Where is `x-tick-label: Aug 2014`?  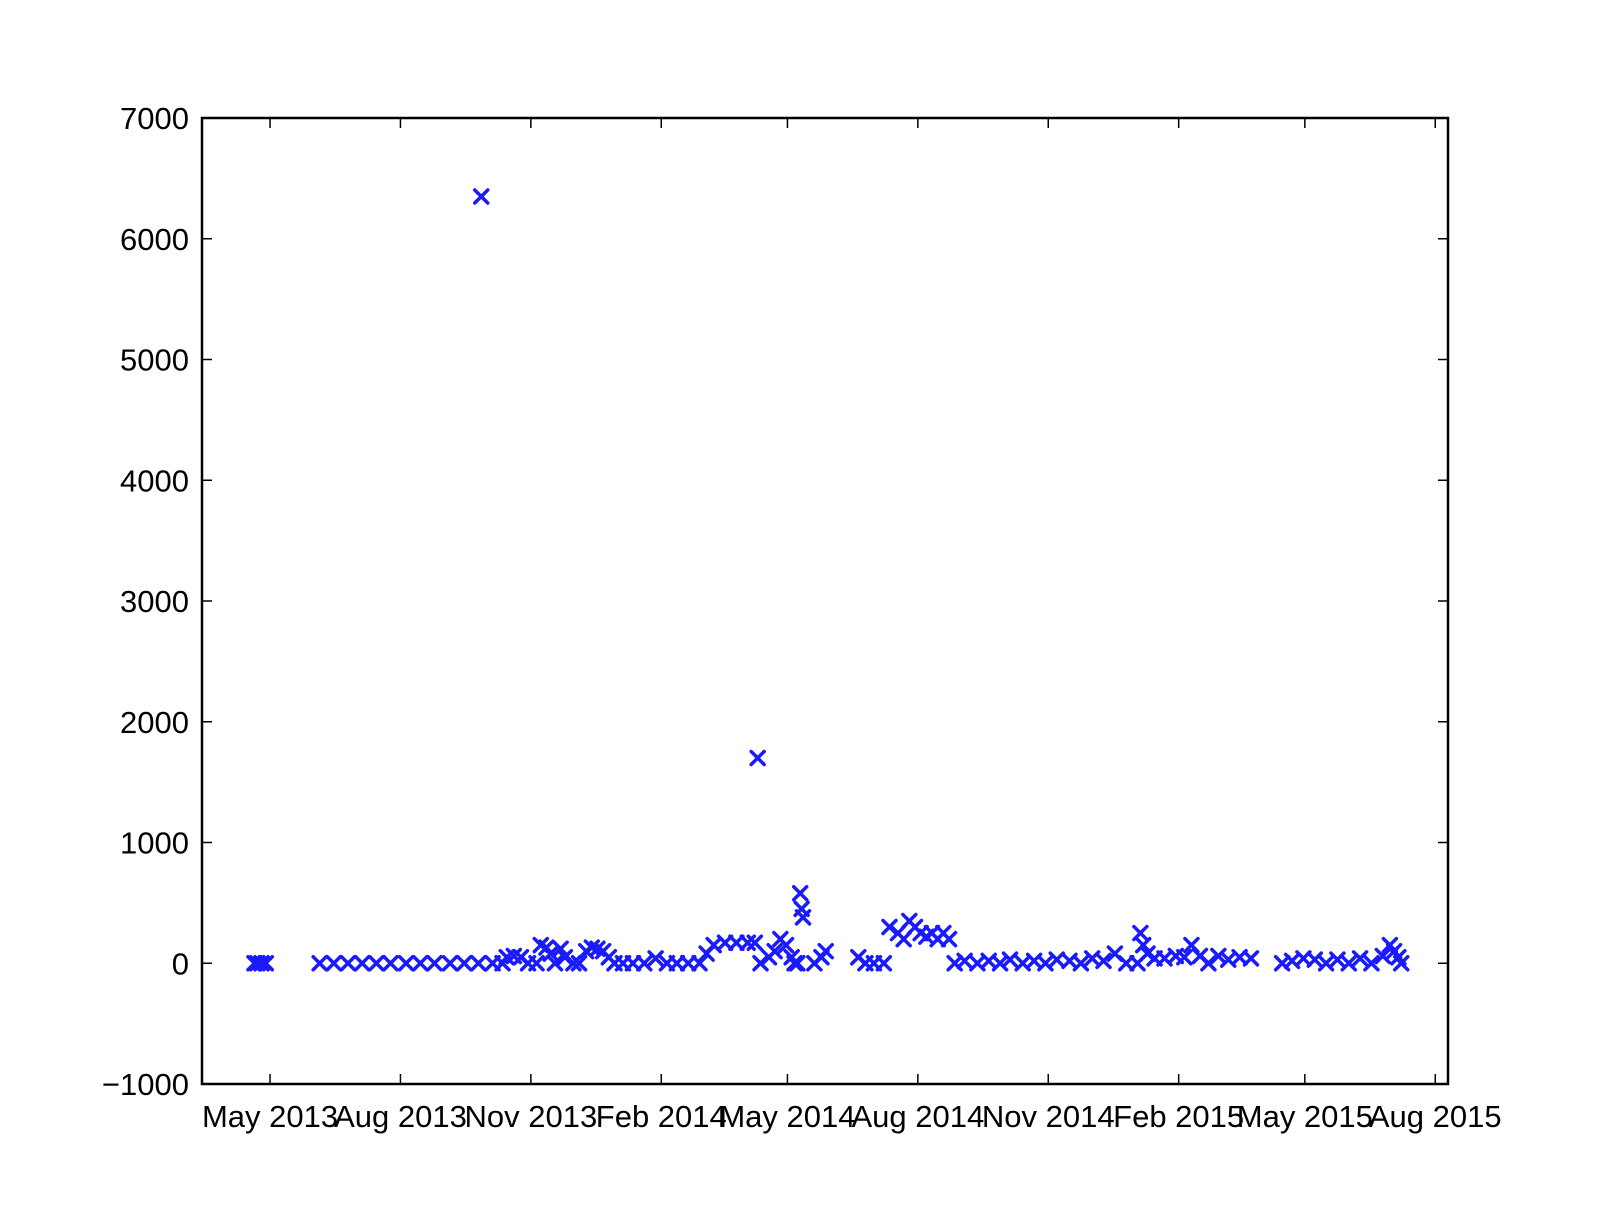 x-tick-label: Aug 2014 is located at coordinates (917, 1116).